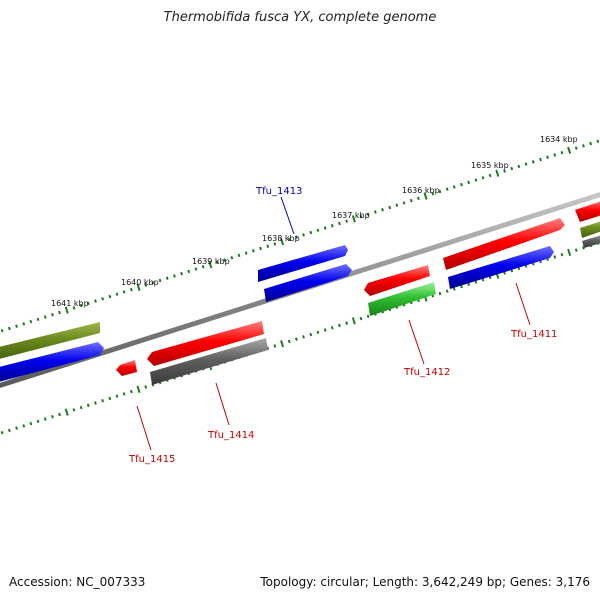  I want to click on accession-text: Accession: NC_007333, so click(77, 582).